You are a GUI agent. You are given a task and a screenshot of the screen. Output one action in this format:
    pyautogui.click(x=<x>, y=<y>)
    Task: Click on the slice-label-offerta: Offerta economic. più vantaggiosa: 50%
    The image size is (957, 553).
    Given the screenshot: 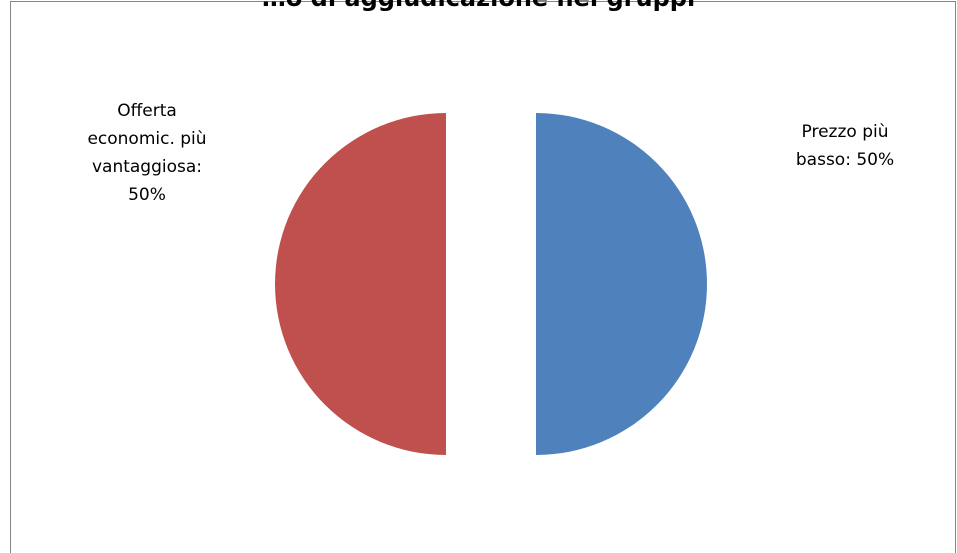 What is the action you would take?
    pyautogui.click(x=147, y=153)
    